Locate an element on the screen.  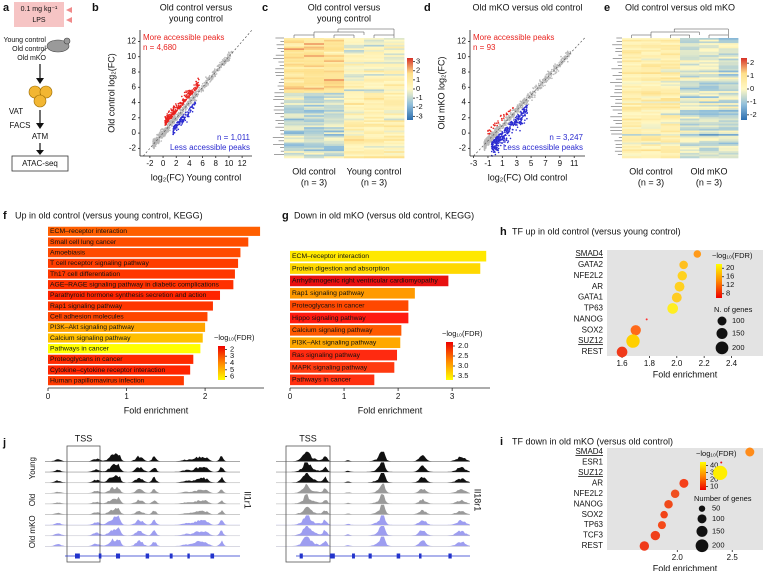
size-legend-dot is located at coordinates (702, 546).